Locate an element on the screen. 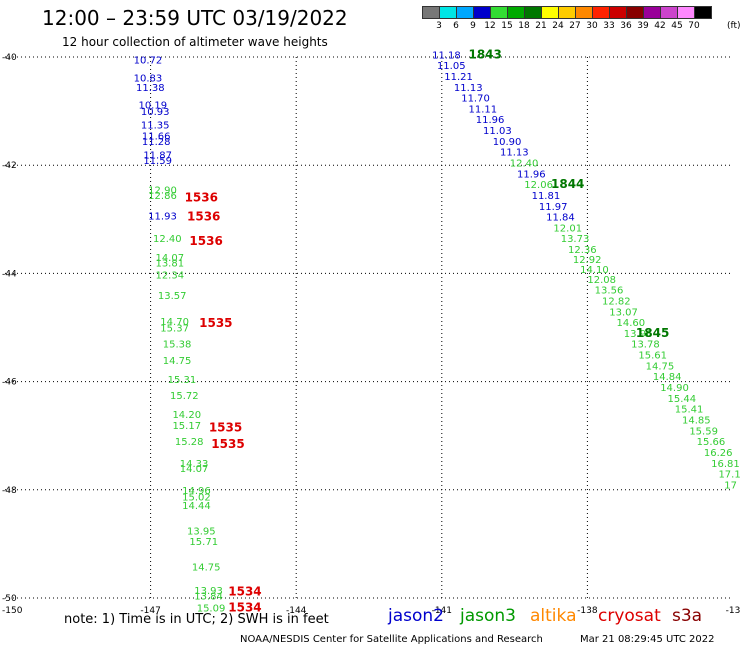 The width and height of the screenshot is (740, 650). colorbar-unit: (ft) is located at coordinates (733, 26).